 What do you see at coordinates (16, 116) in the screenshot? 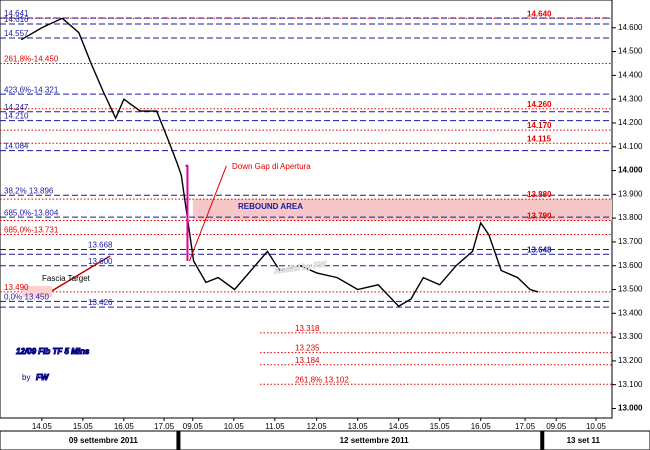
I see `level-label: 14.210` at bounding box center [16, 116].